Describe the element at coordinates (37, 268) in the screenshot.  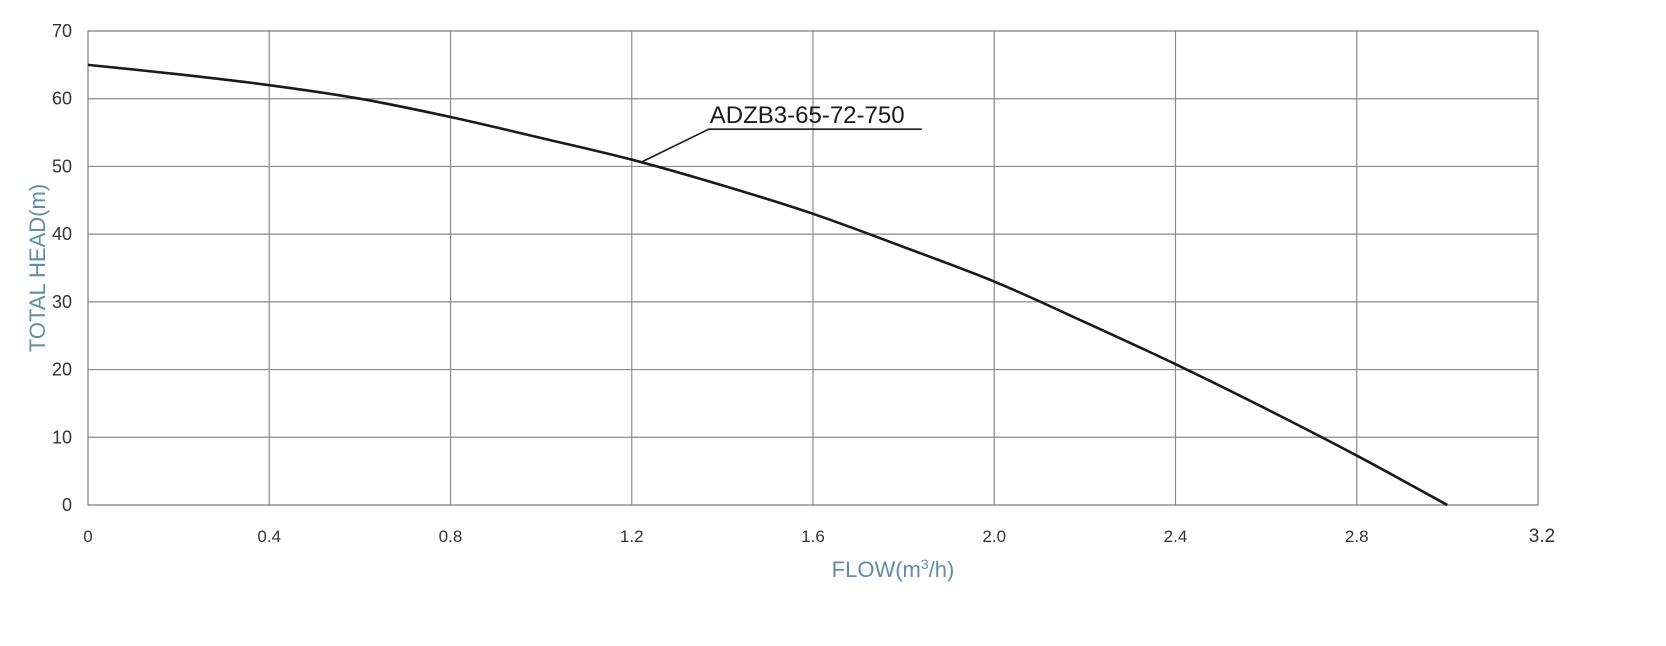
I see `y-axis-title: TOTAL HEAD(m)` at that location.